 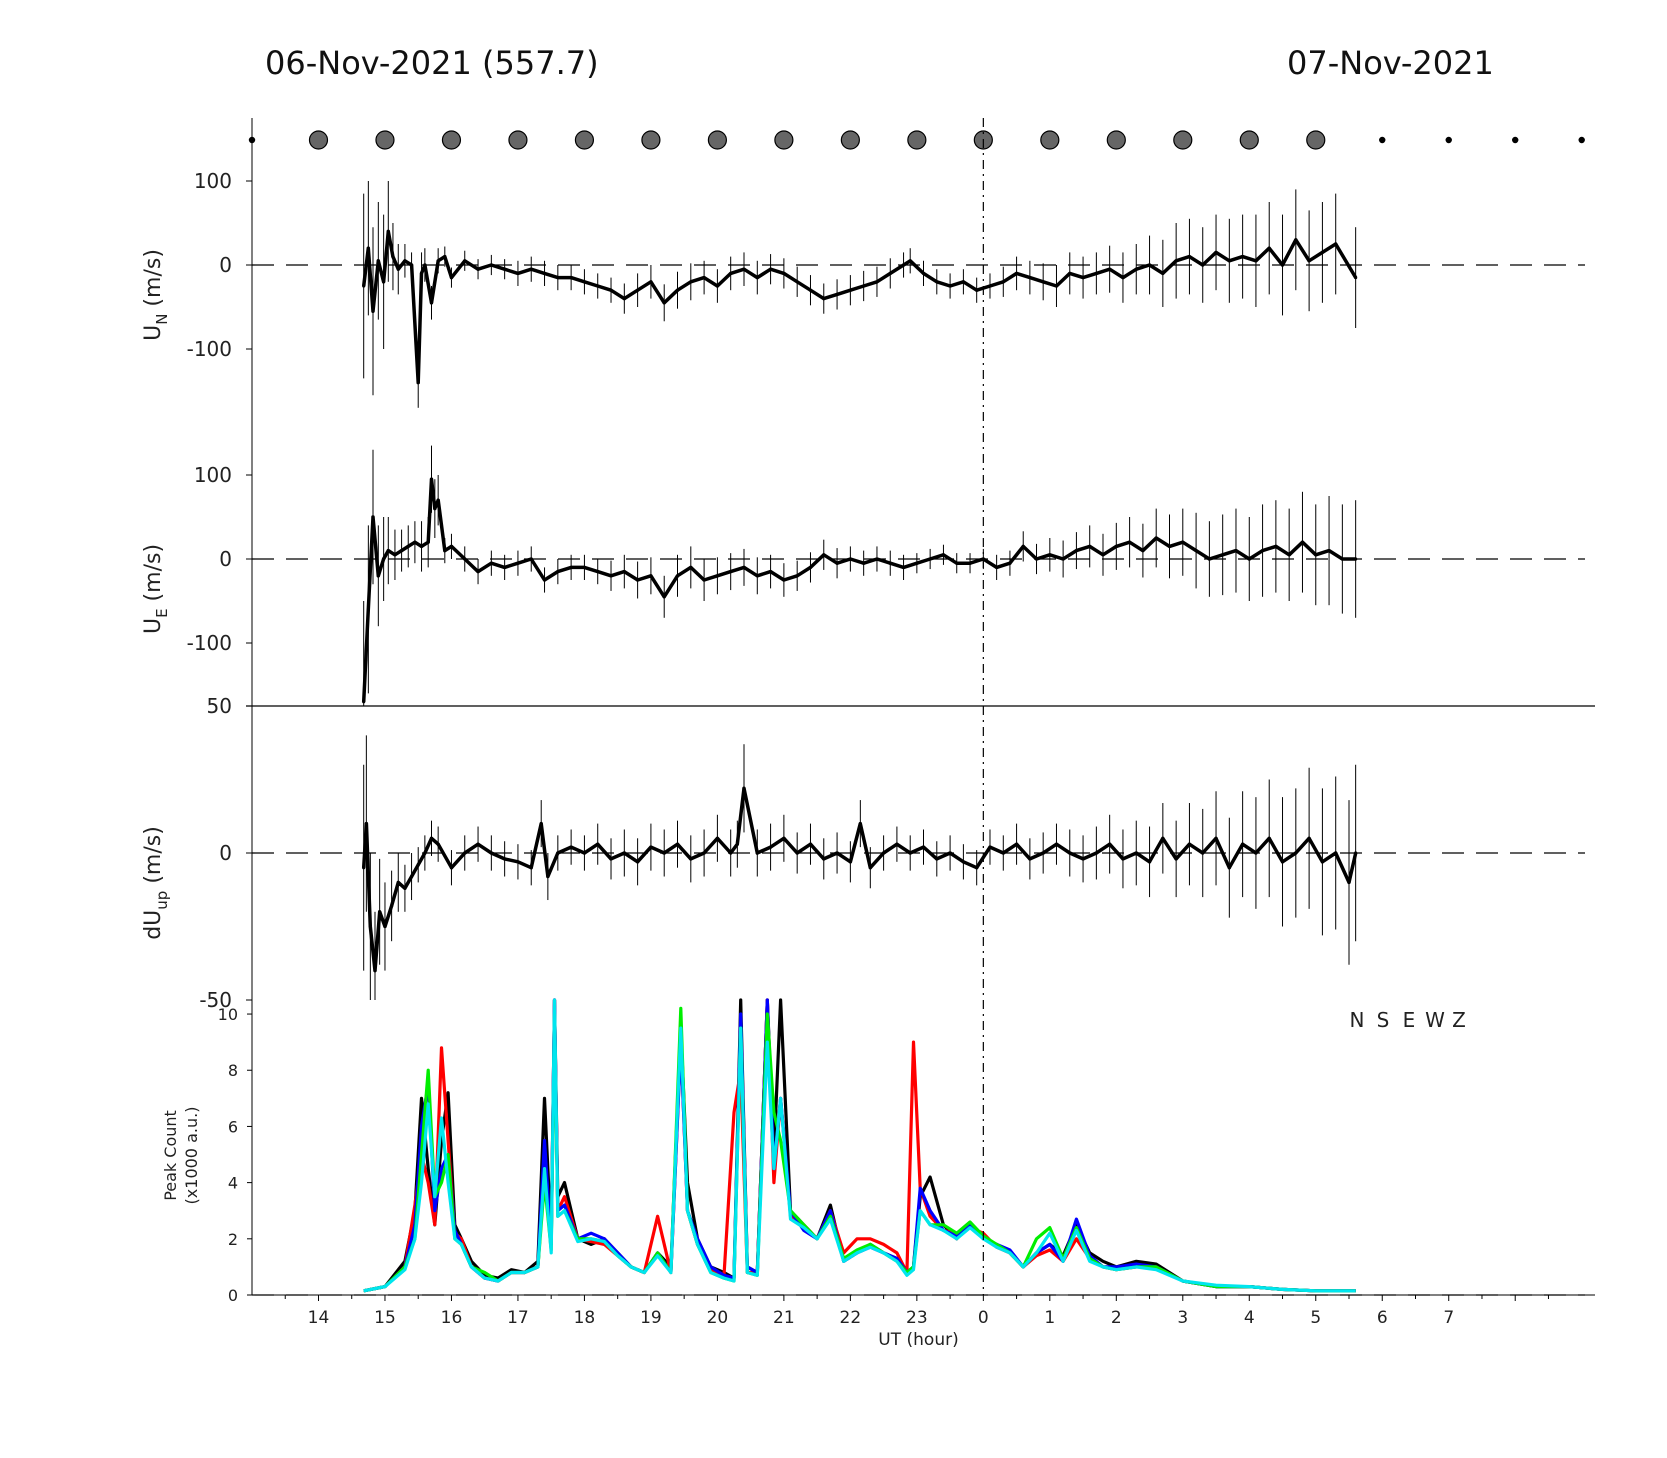 I want to click on error-bars, so click(x=860, y=575).